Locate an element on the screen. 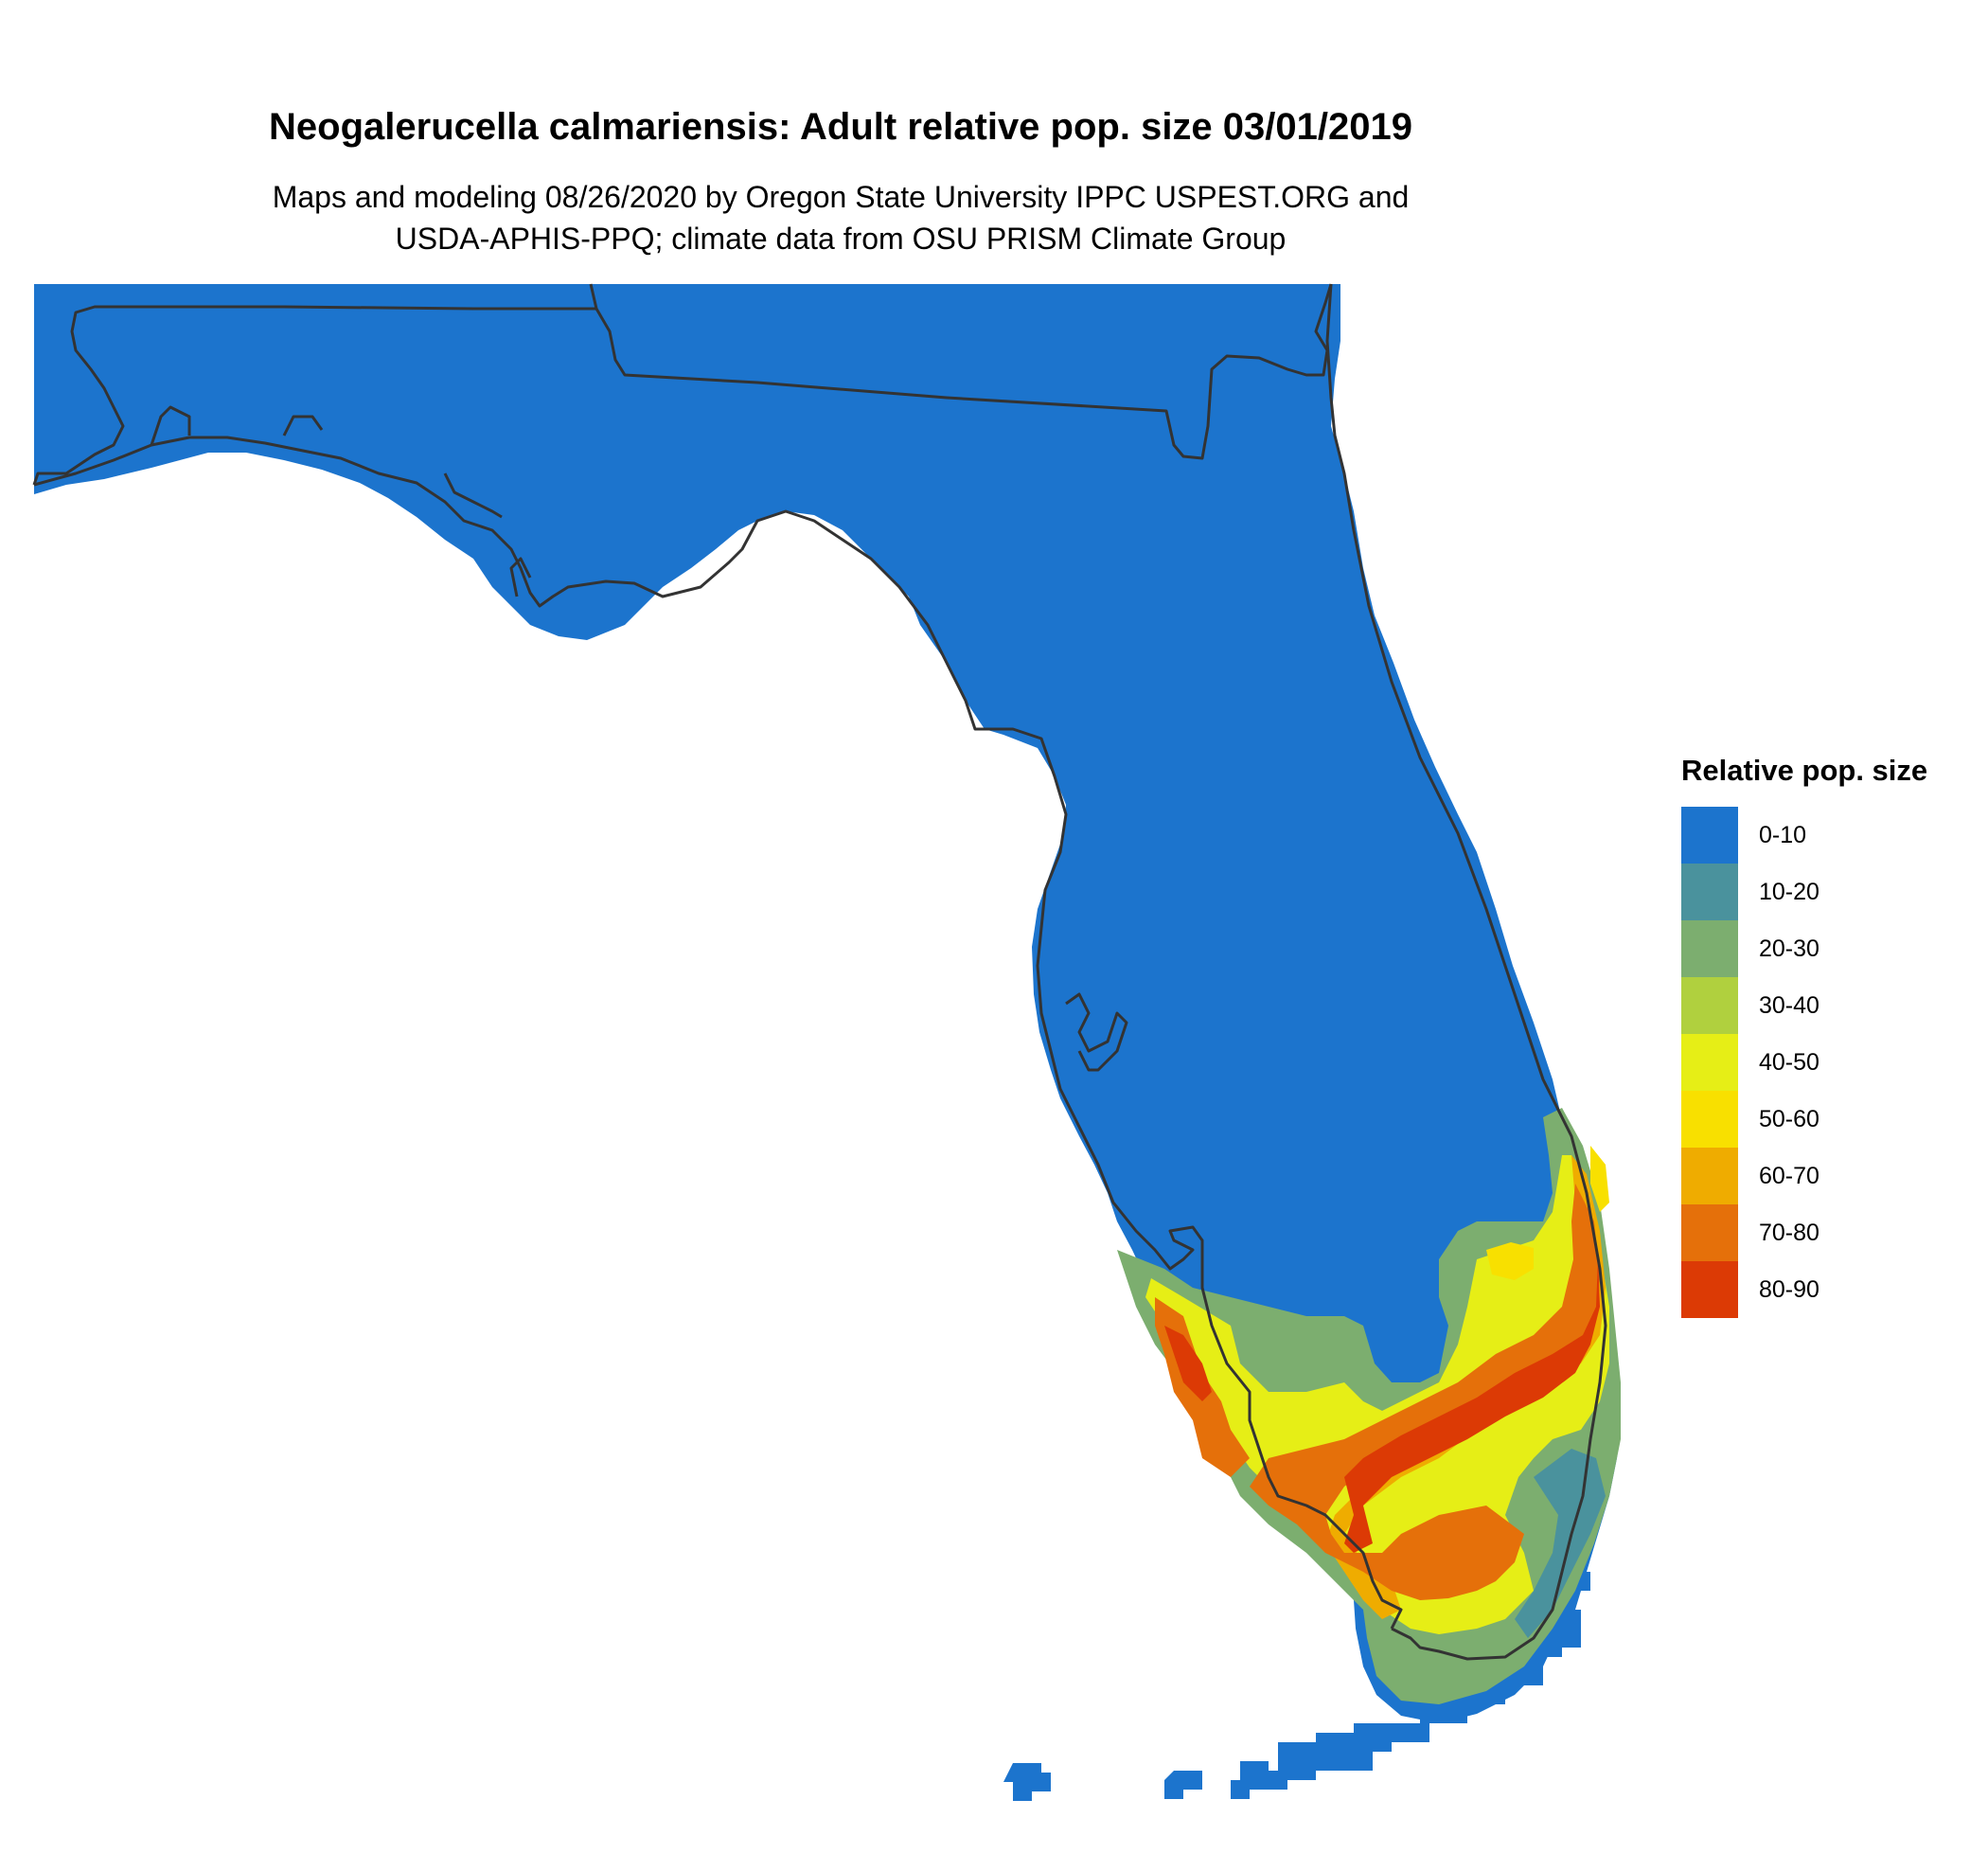 This screenshot has width=1988, height=1871. suitability-zones is located at coordinates (1369, 1406).